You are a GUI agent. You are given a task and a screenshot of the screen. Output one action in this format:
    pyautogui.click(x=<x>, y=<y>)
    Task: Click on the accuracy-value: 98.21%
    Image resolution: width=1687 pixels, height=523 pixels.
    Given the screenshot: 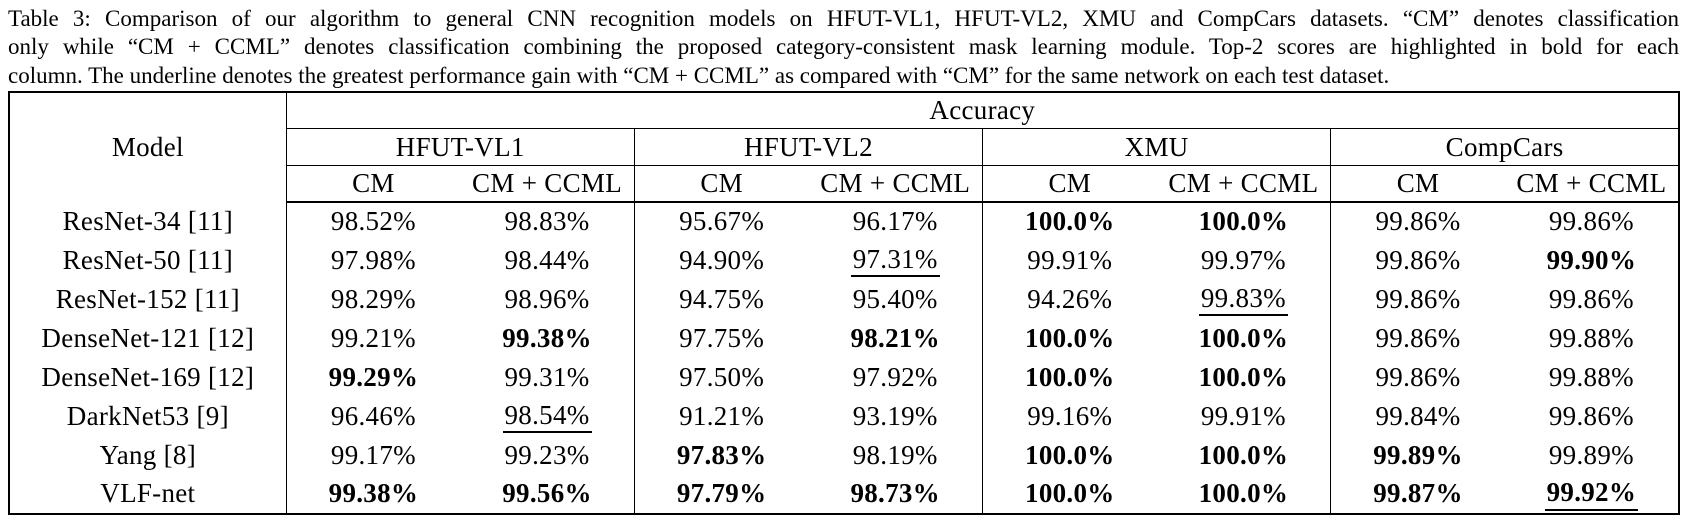 What is the action you would take?
    pyautogui.click(x=895, y=337)
    